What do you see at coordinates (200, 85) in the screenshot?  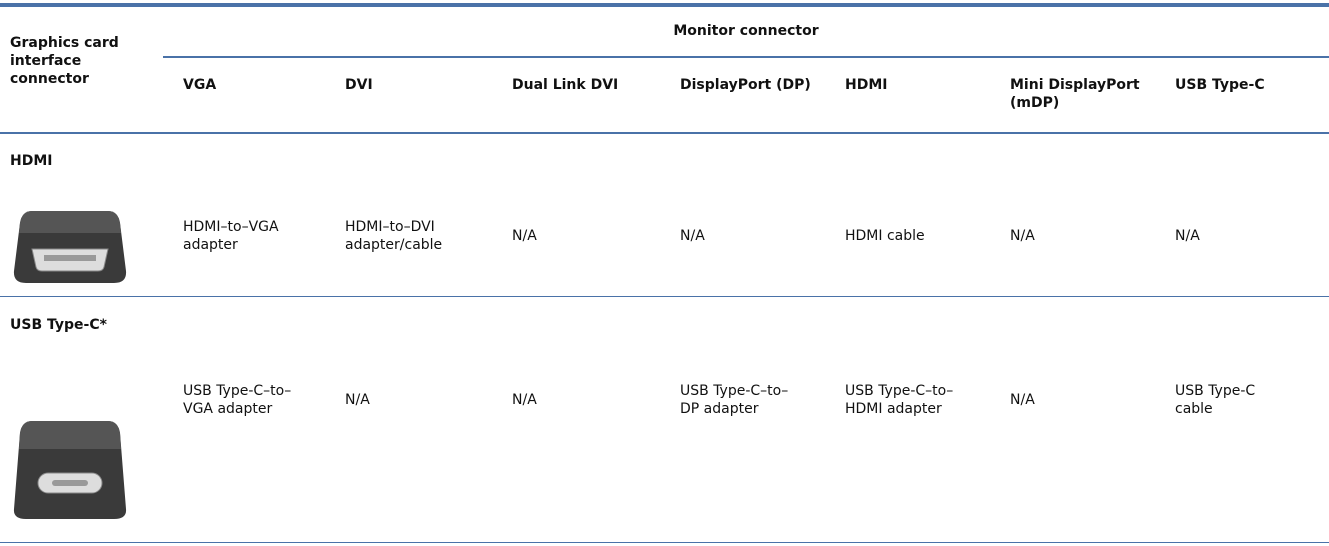 I see `column-header: VGA` at bounding box center [200, 85].